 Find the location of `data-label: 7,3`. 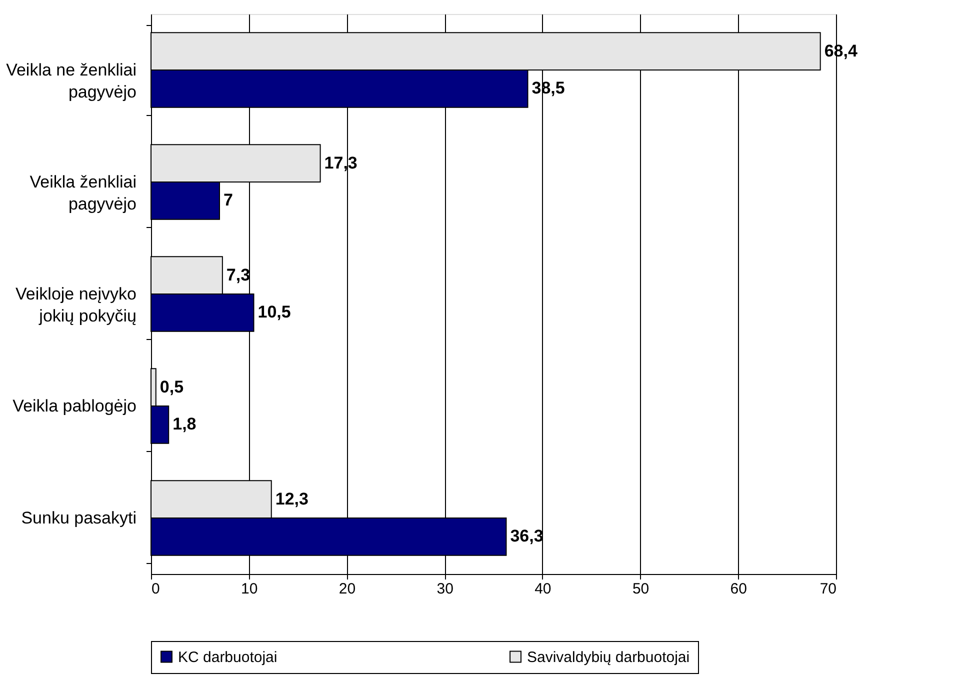

data-label: 7,3 is located at coordinates (238, 274).